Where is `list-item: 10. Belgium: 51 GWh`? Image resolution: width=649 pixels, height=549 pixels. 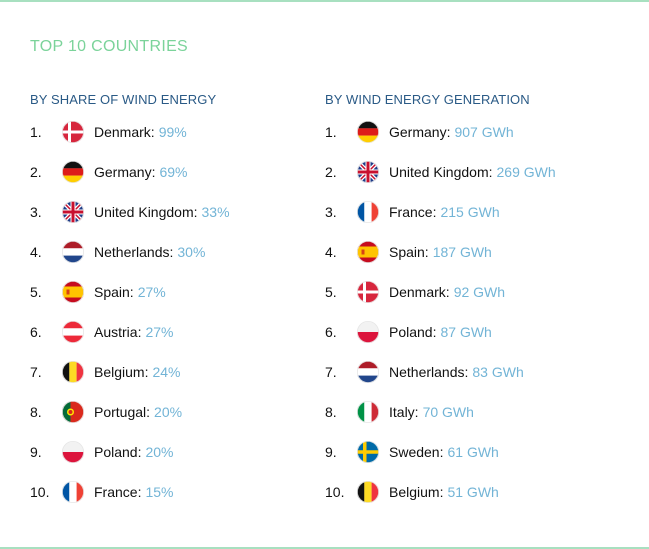 list-item: 10. Belgium: 51 GWh is located at coordinates (412, 492).